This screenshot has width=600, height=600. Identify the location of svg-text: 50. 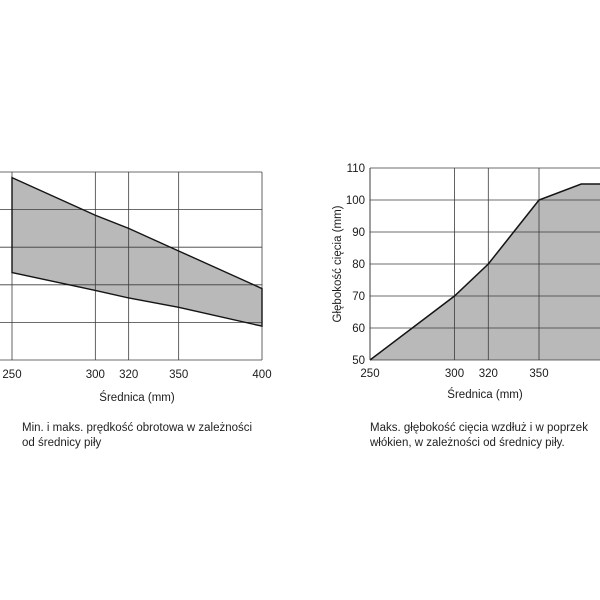
(358, 361).